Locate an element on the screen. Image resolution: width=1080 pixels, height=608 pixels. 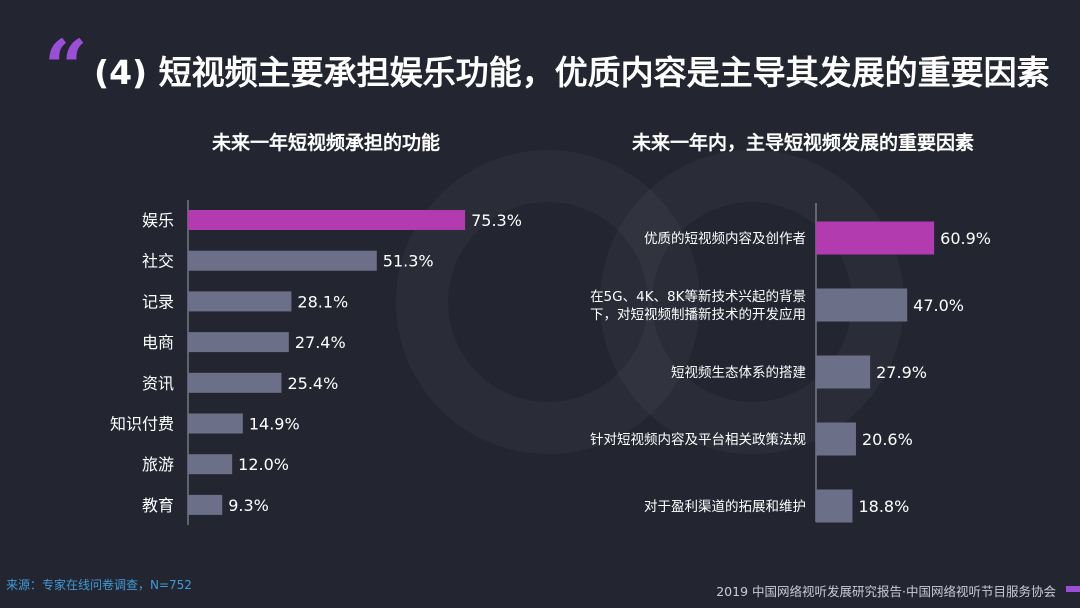
source-note: 来源：专家在线问卷调查，N=752 is located at coordinates (99, 585).